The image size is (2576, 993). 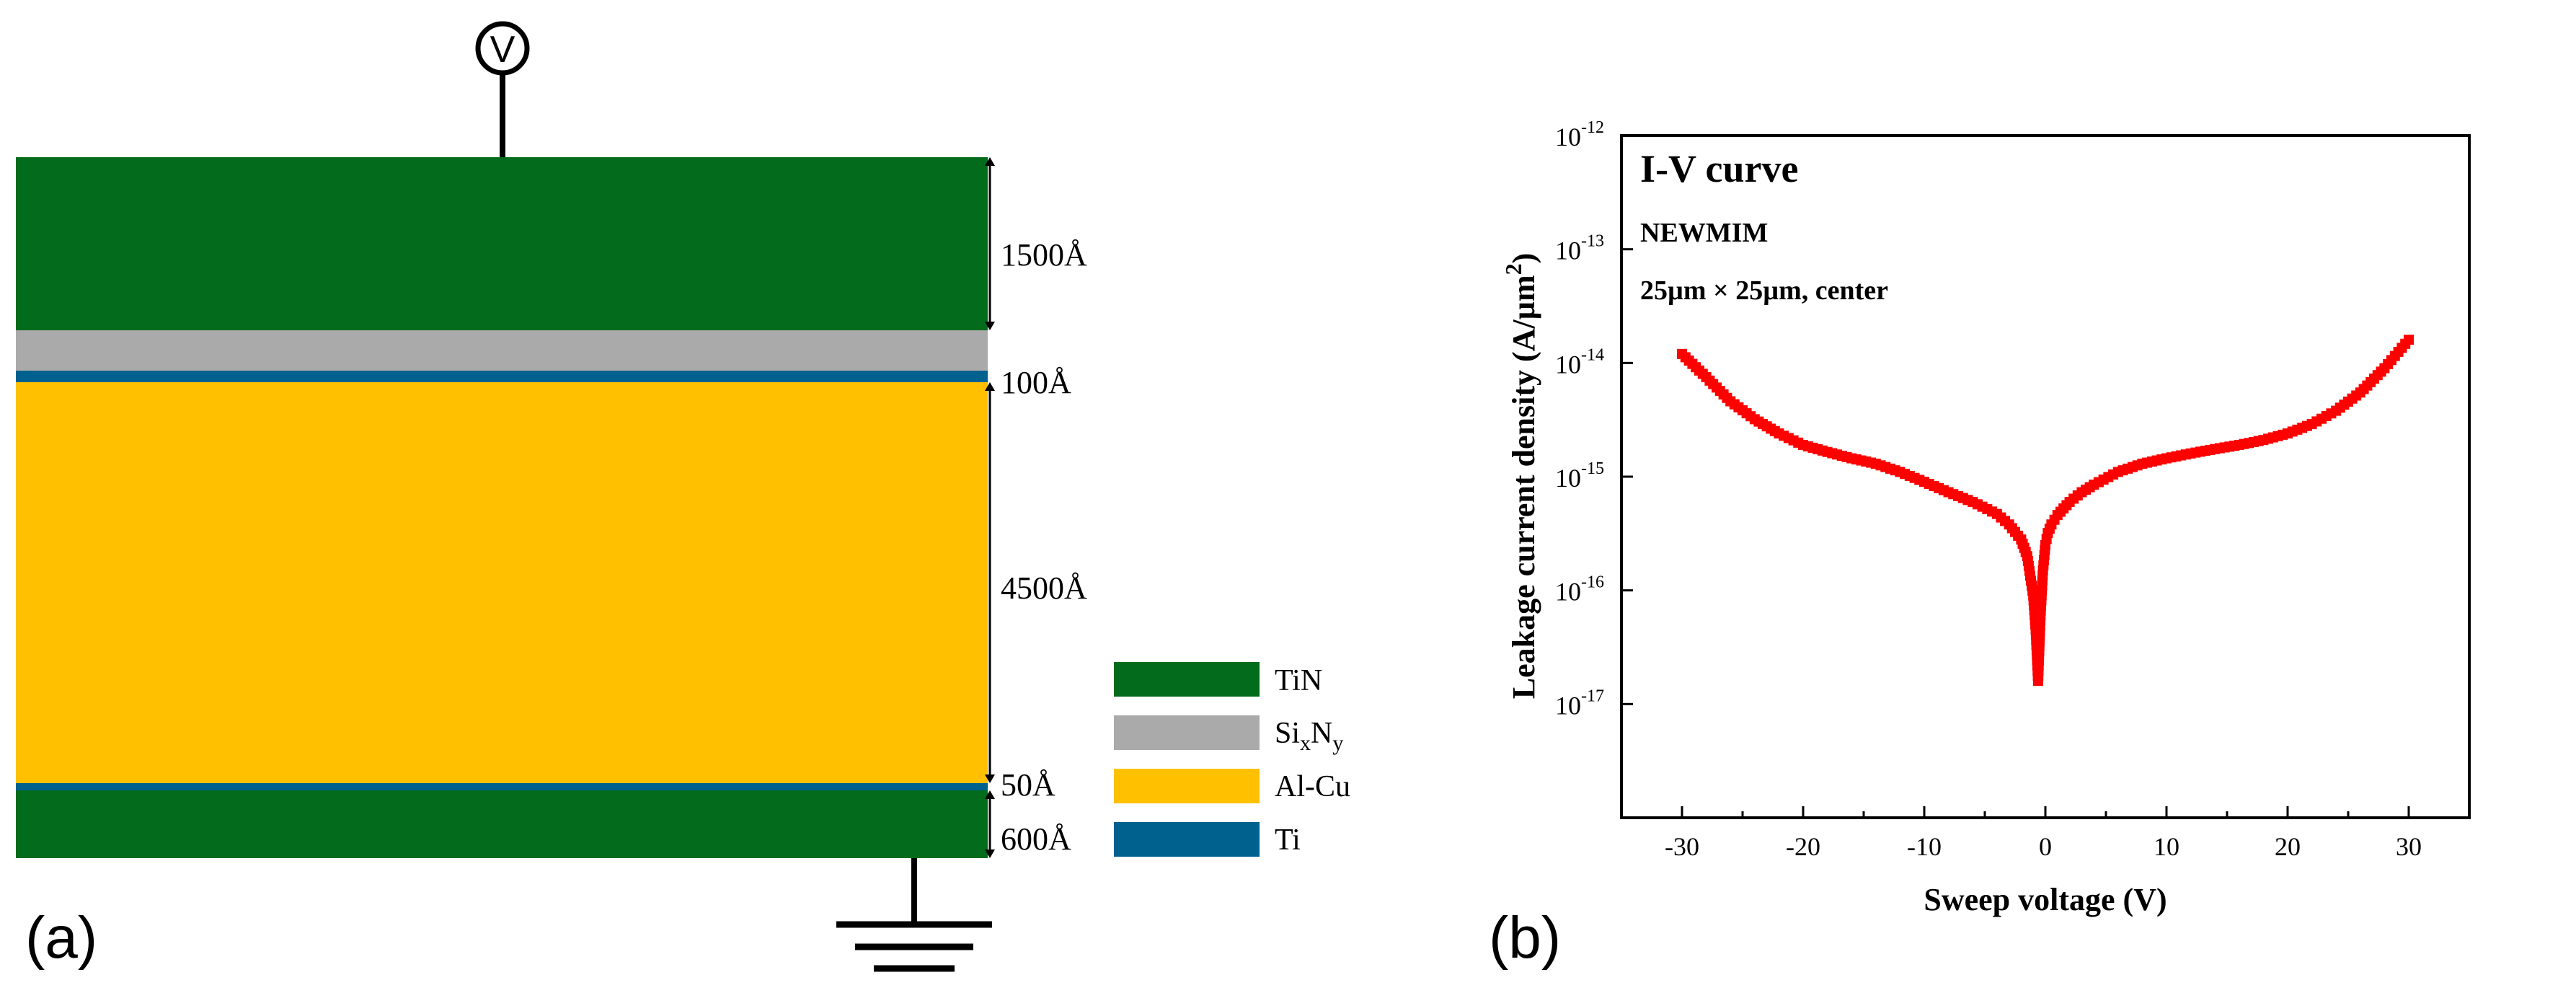 I want to click on y-tick-label: 10-12, so click(x=1579, y=135).